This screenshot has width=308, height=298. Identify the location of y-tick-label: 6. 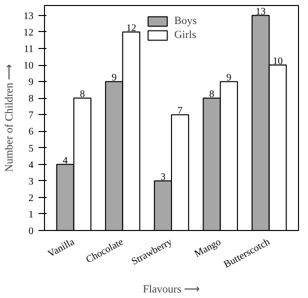
(31, 132).